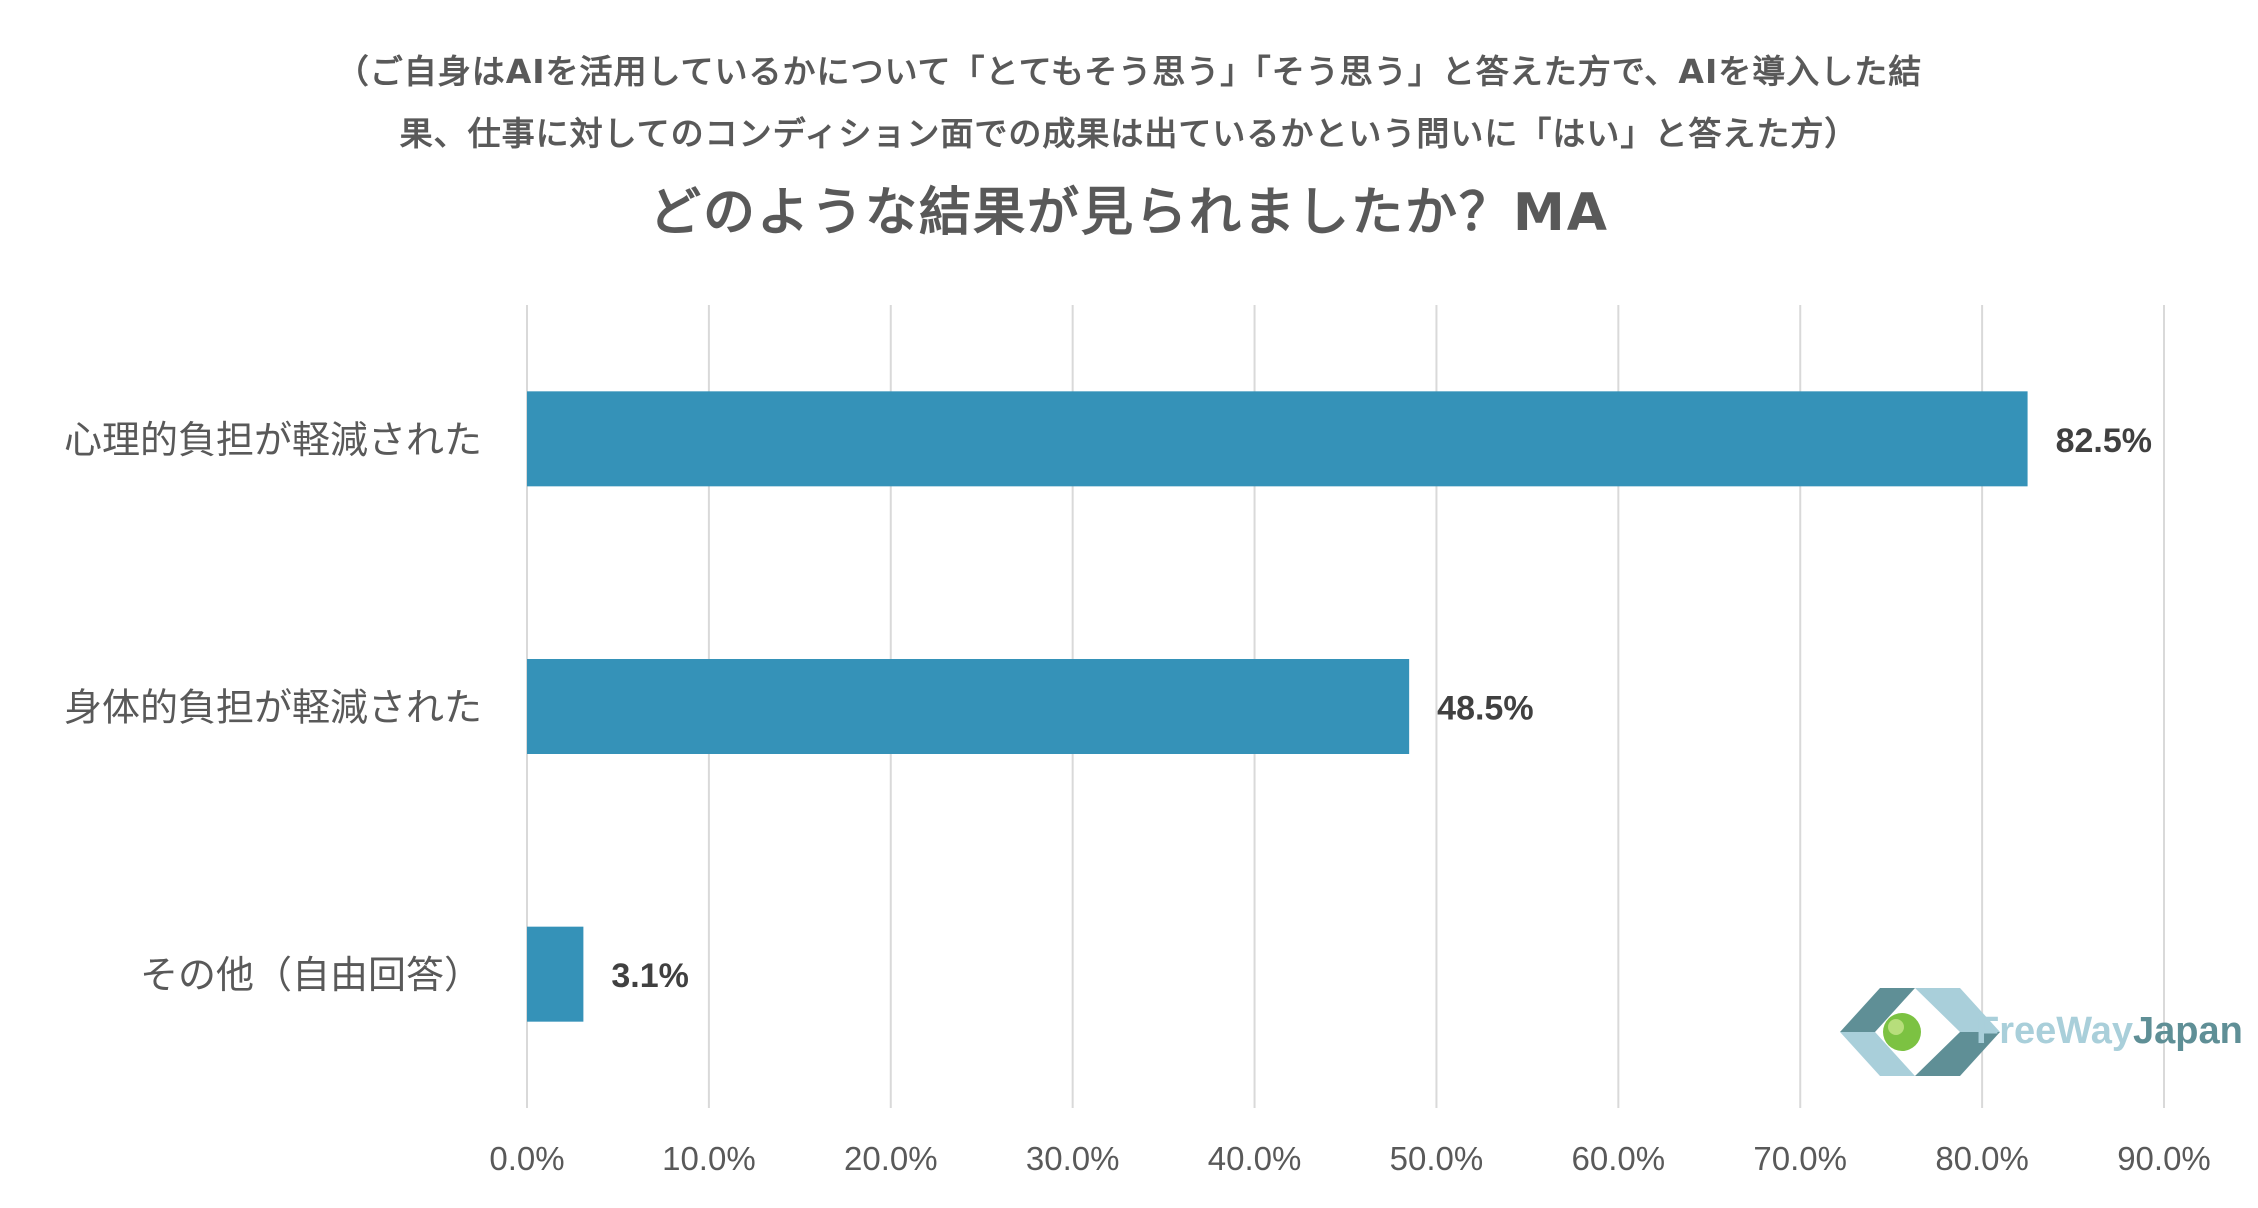 The height and width of the screenshot is (1208, 2258). I want to click on x-tick-label: 30.0%, so click(1073, 1158).